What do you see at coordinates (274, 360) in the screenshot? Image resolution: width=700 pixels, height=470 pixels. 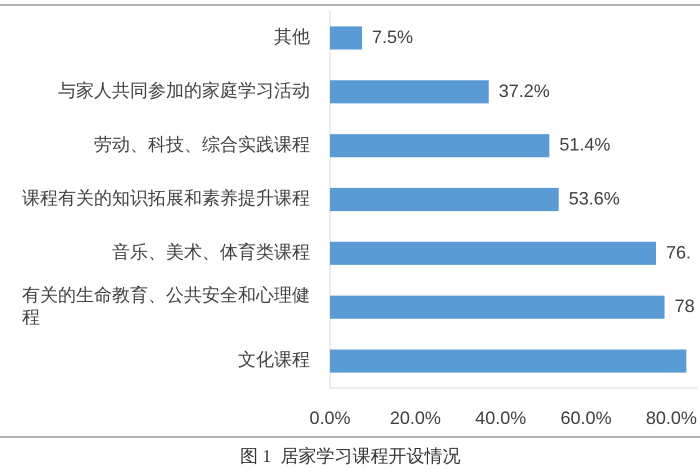 I see `y-tick-label: 文化课程` at bounding box center [274, 360].